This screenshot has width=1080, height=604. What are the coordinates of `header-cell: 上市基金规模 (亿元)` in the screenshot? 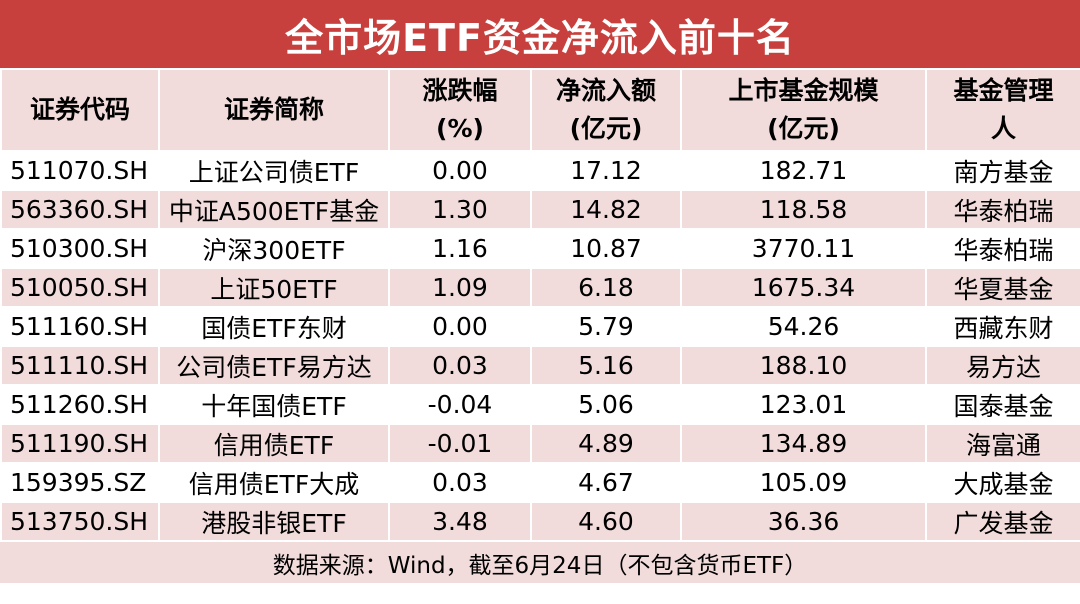 It's located at (803, 110).